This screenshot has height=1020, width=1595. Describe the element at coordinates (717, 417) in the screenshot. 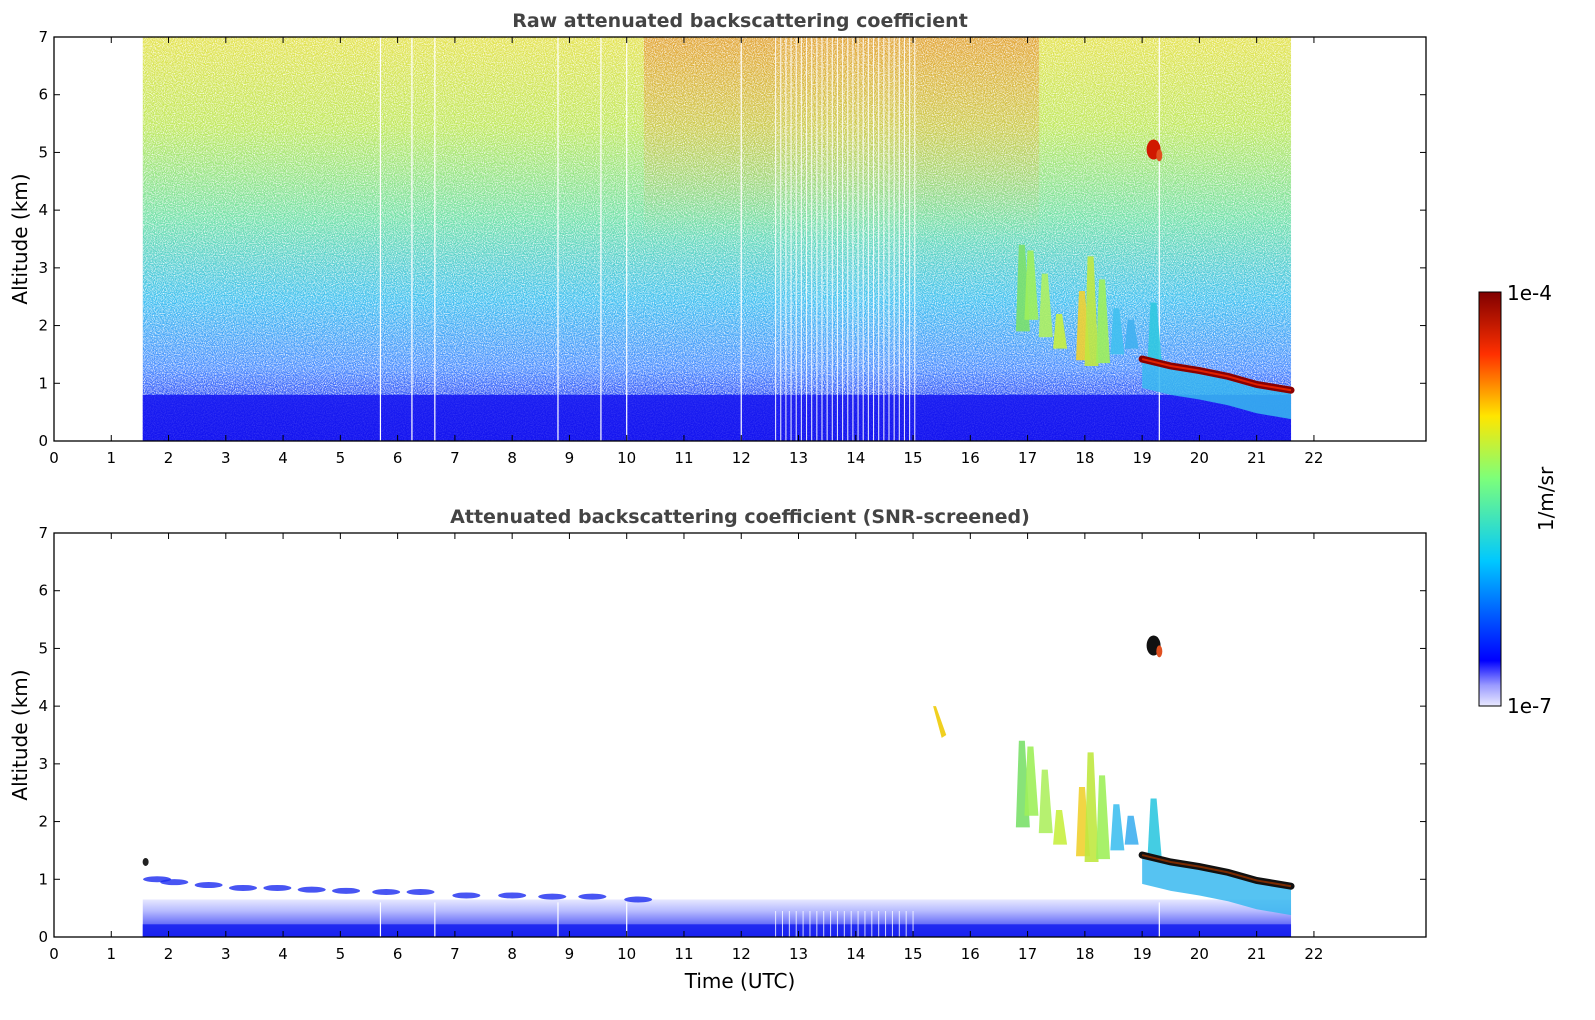

I see `top-boundary-layer` at that location.